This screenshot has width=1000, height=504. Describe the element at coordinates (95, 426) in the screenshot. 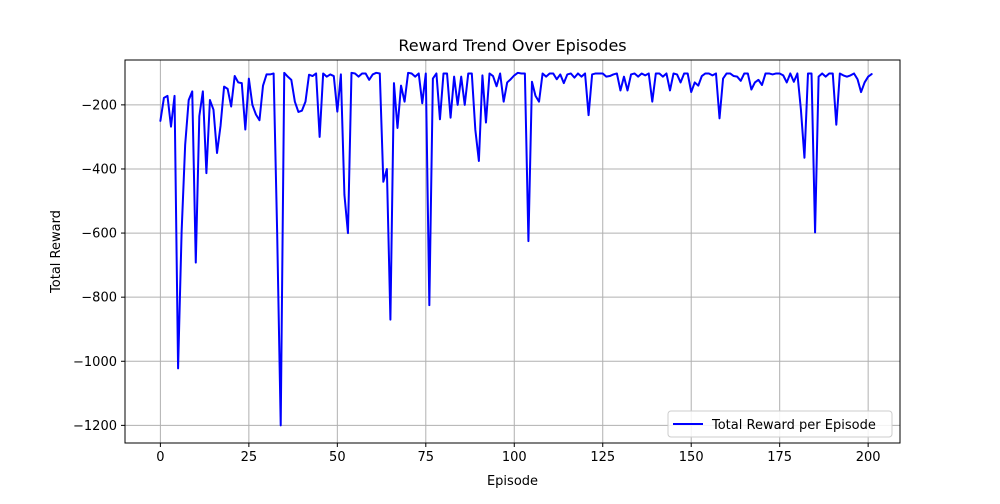

I see `y-tick-label: −1200` at that location.